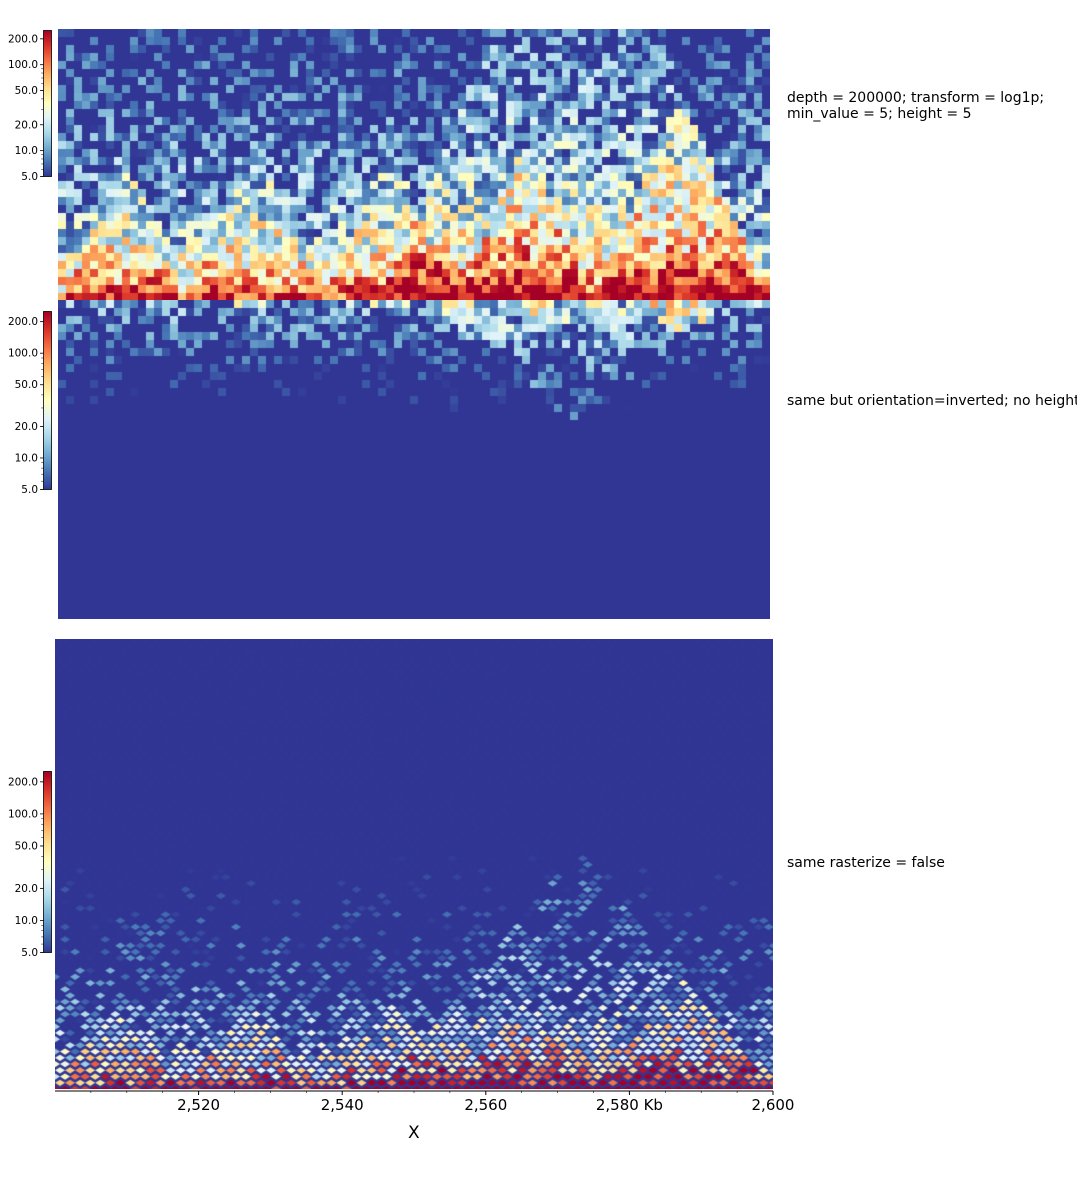 This screenshot has height=1177, width=1077. Describe the element at coordinates (773, 1105) in the screenshot. I see `x-axis-tick-label: 2,600` at that location.